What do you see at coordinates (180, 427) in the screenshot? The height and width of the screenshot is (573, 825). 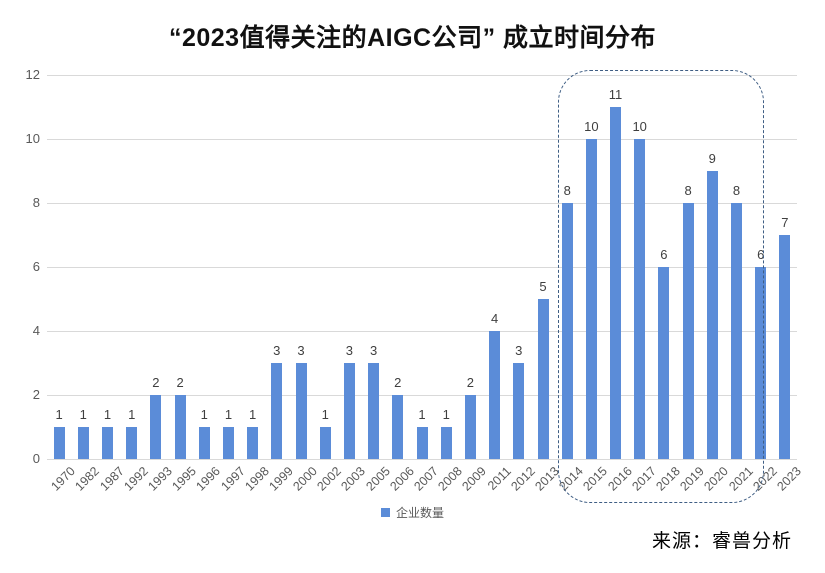 I see `bar-1995` at bounding box center [180, 427].